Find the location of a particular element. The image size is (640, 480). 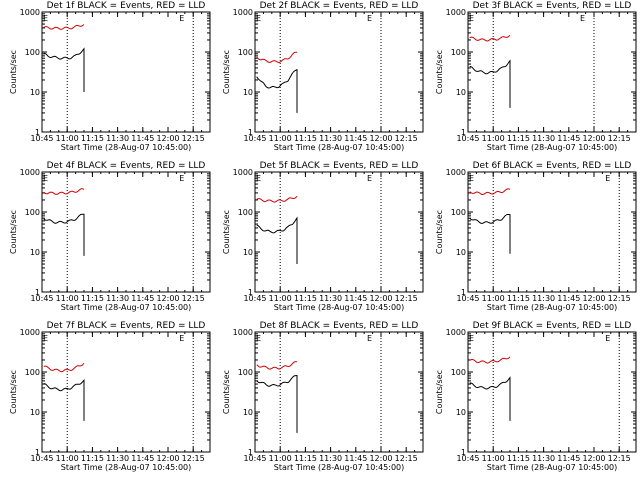

chart-title: Det 5f BLACK = Events, RED = LLD is located at coordinates (339, 166).